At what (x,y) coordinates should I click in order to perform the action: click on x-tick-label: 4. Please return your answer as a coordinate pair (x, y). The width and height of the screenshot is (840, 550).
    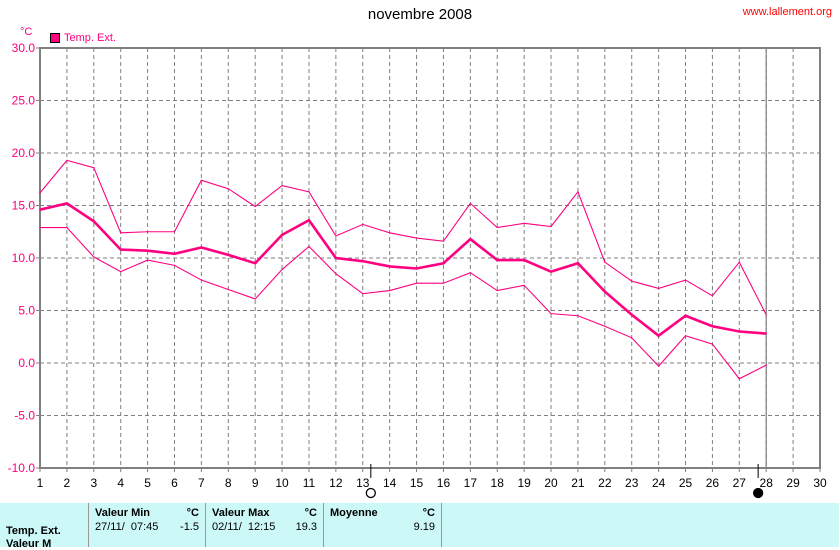
    Looking at the image, I should click on (120, 483).